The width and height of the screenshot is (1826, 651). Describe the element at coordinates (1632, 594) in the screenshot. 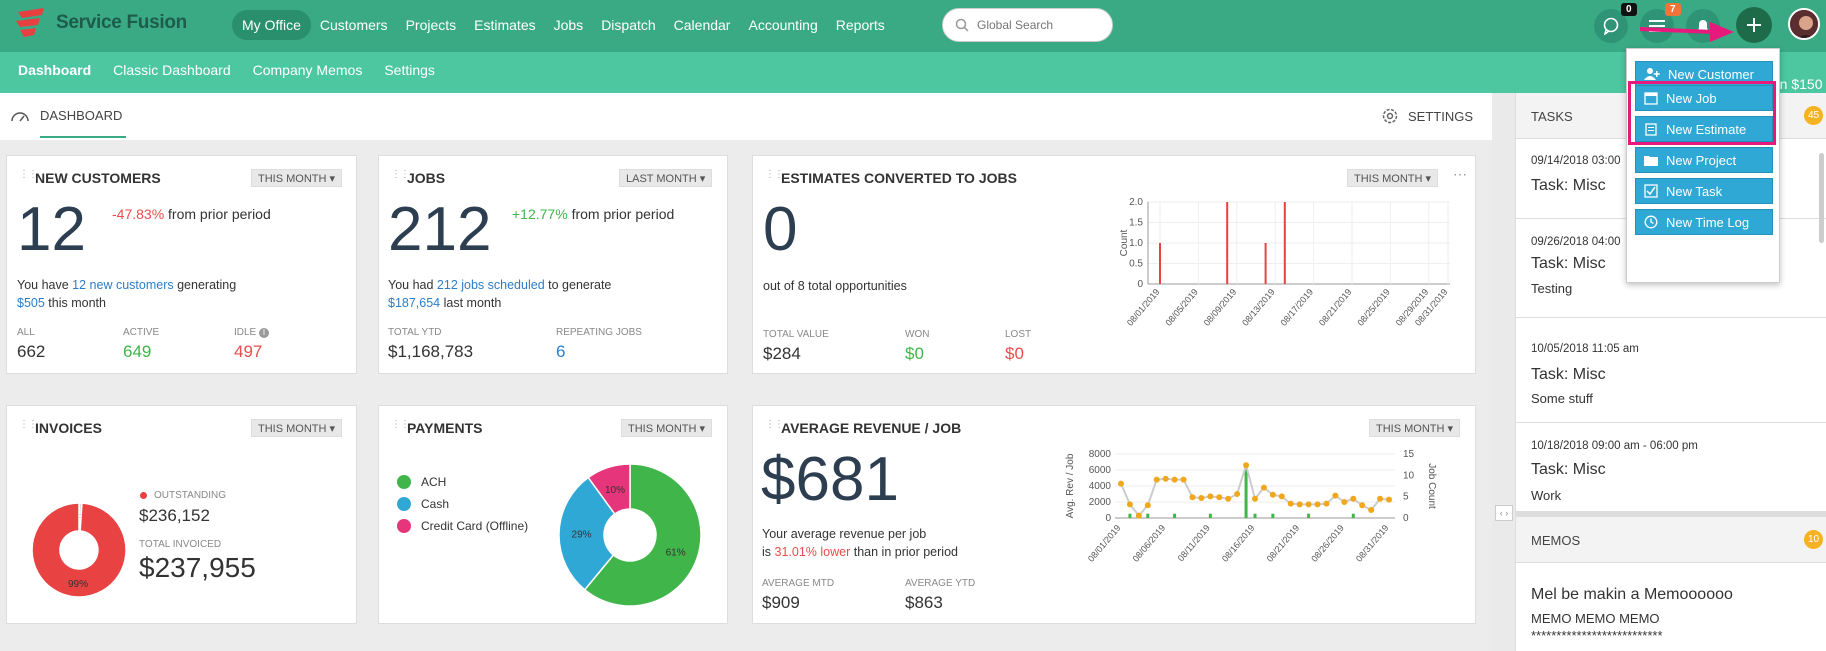

I see `memo-title: Mel be makin a Memoooooo` at that location.